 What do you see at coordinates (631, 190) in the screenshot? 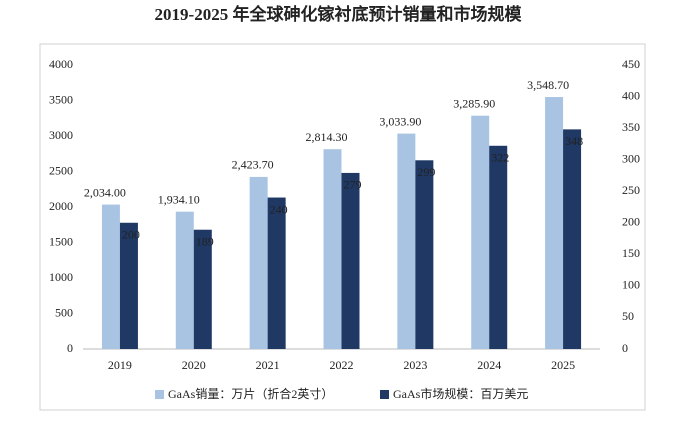
I see `y2-tick-label: 250` at bounding box center [631, 190].